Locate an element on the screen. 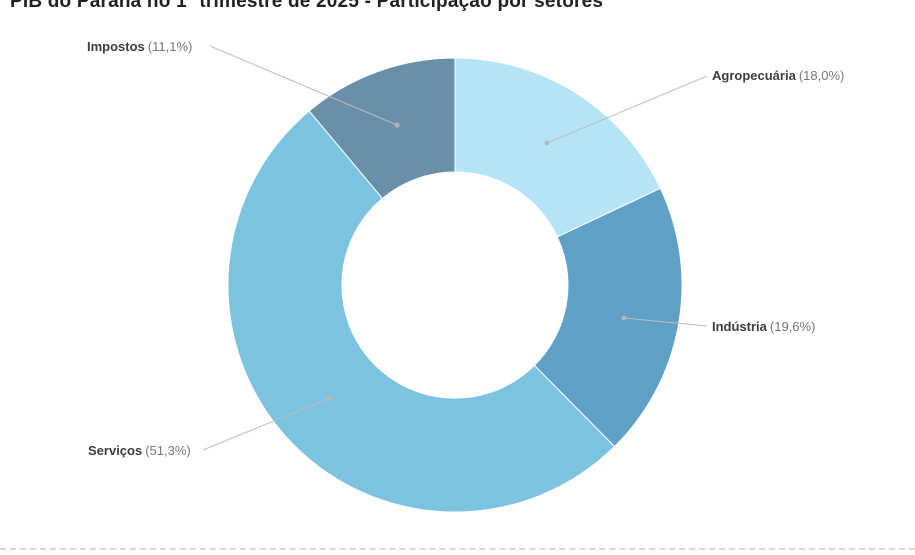 This screenshot has height=555, width=915. slice-label-name: Serviços is located at coordinates (115, 450).